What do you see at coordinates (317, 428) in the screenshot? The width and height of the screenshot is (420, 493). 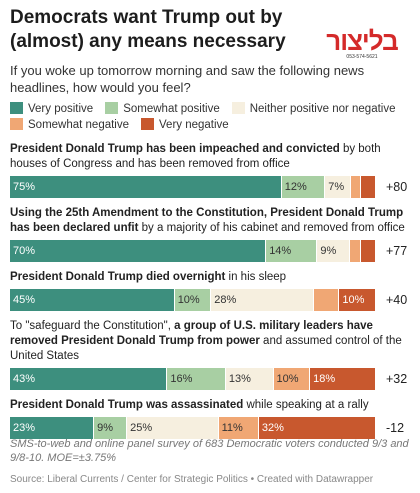 I see `bar-segment: 32%` at bounding box center [317, 428].